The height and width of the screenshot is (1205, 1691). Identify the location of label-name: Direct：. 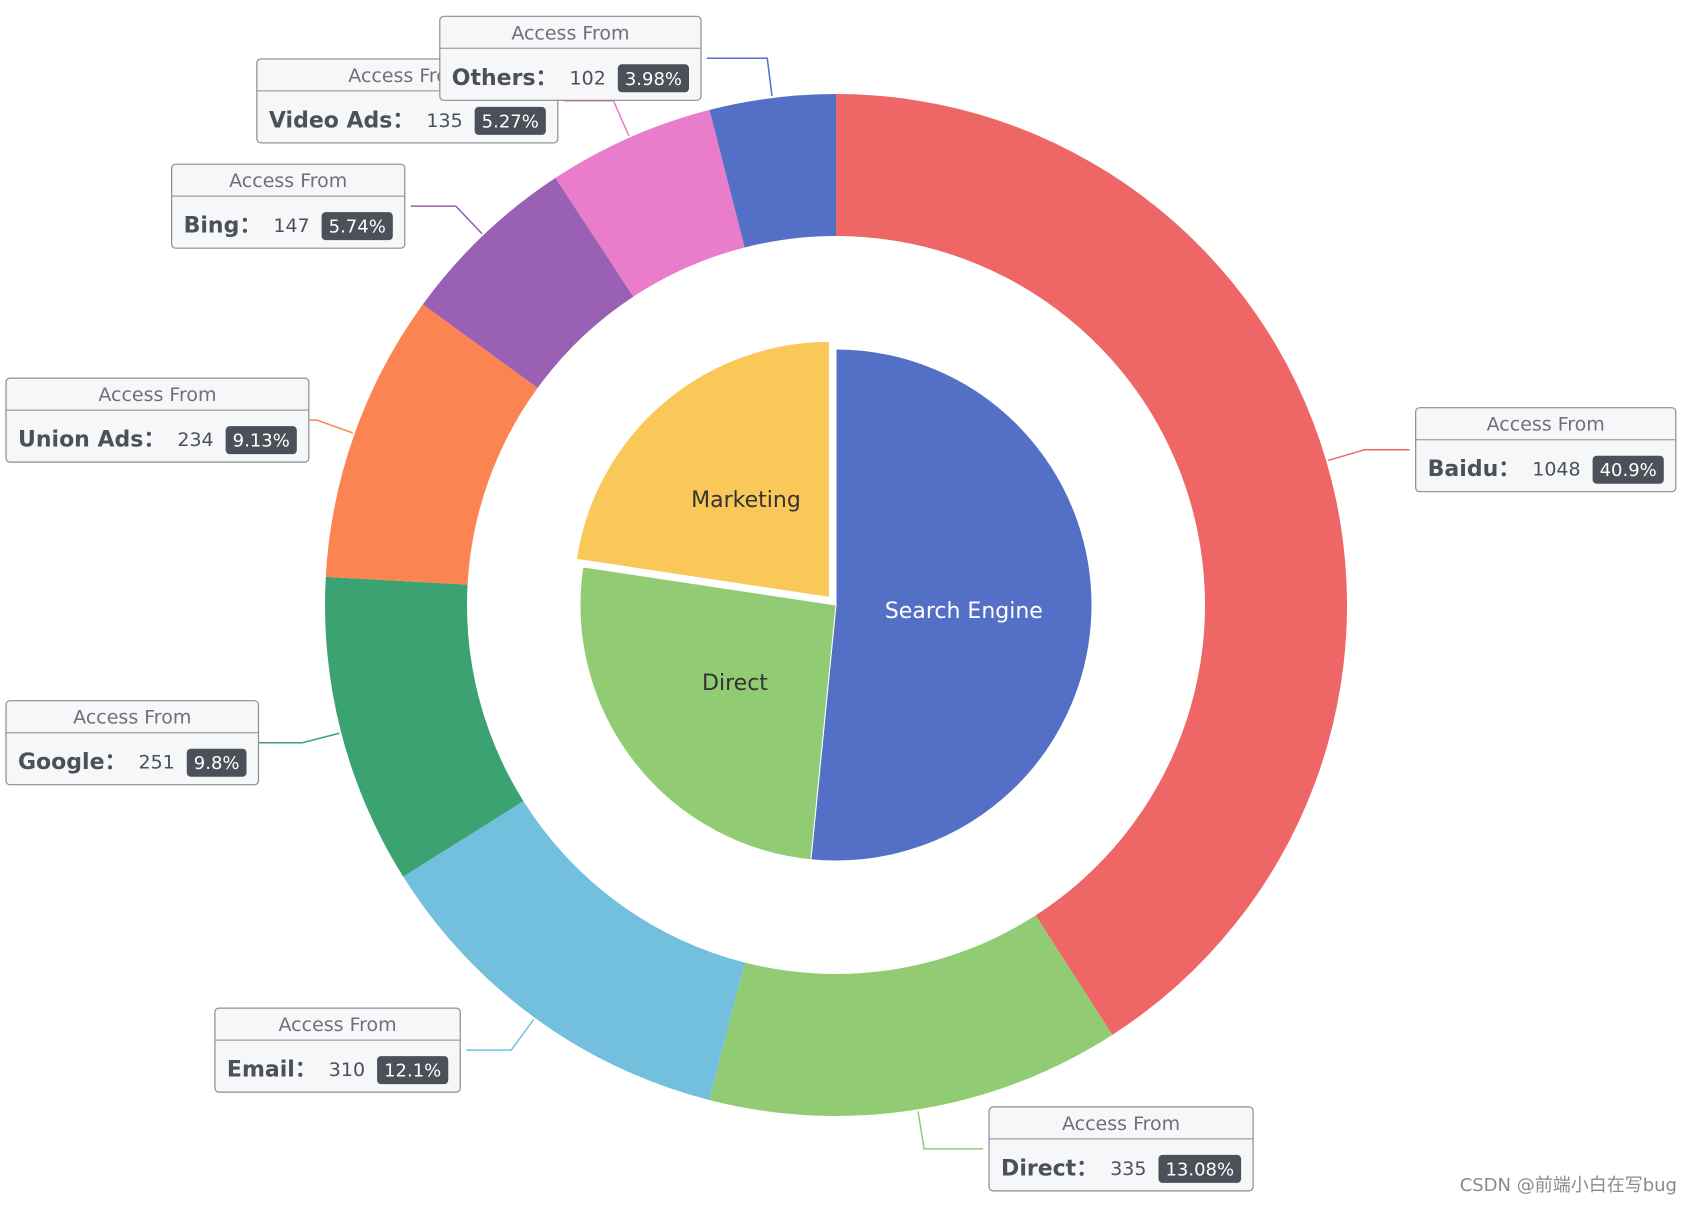
(1049, 1168).